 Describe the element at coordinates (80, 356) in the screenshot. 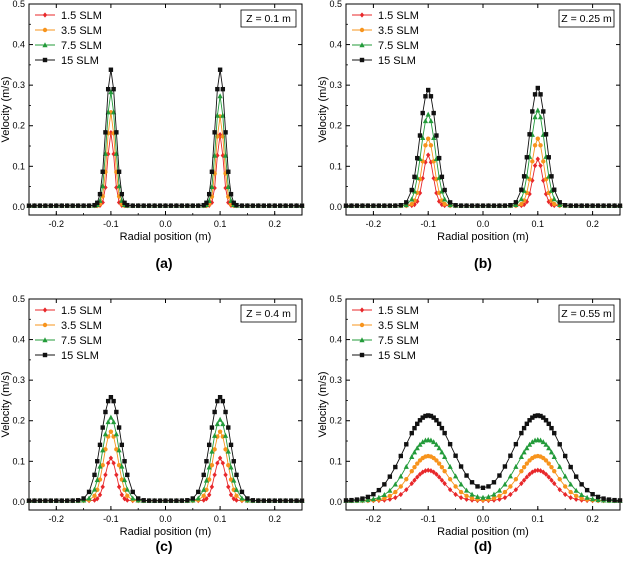

I see `legend-label-4: 15 SLM` at that location.